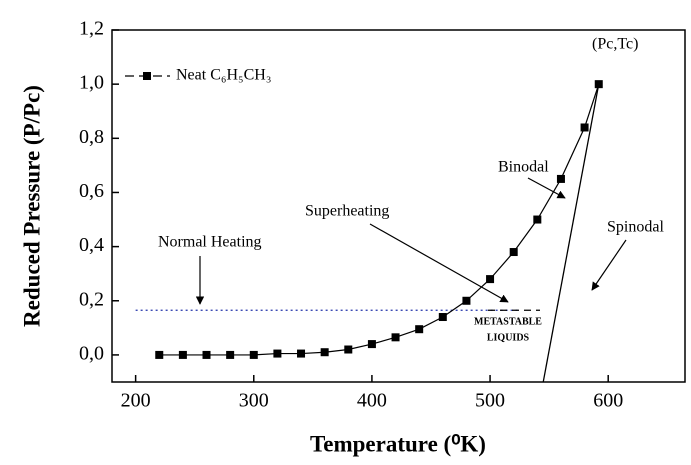  What do you see at coordinates (398, 443) in the screenshot?
I see `x-axis-title: Temperature (⁰K)` at bounding box center [398, 443].